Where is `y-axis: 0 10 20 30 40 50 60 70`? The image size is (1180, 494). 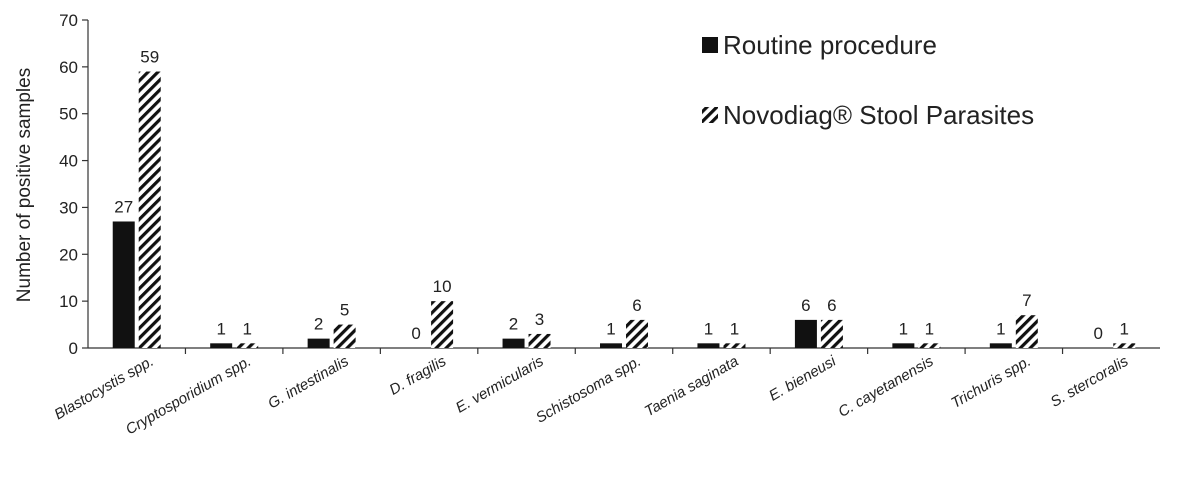 y-axis: 0 10 20 30 40 50 60 70 is located at coordinates (74, 184).